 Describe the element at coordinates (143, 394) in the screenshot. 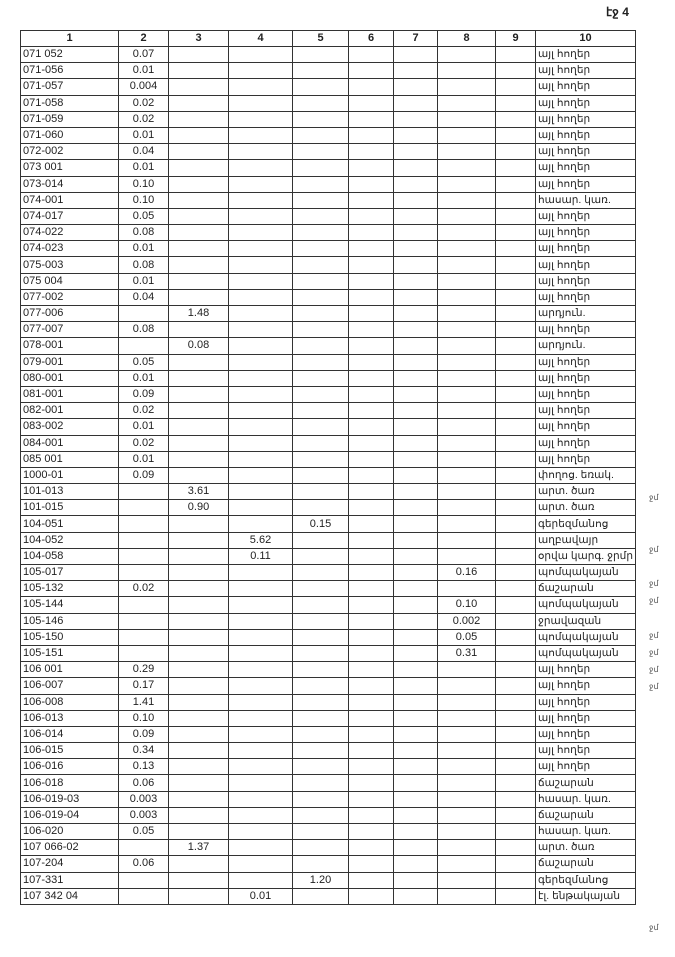

I see `area-cell-col-2: 0.09` at that location.